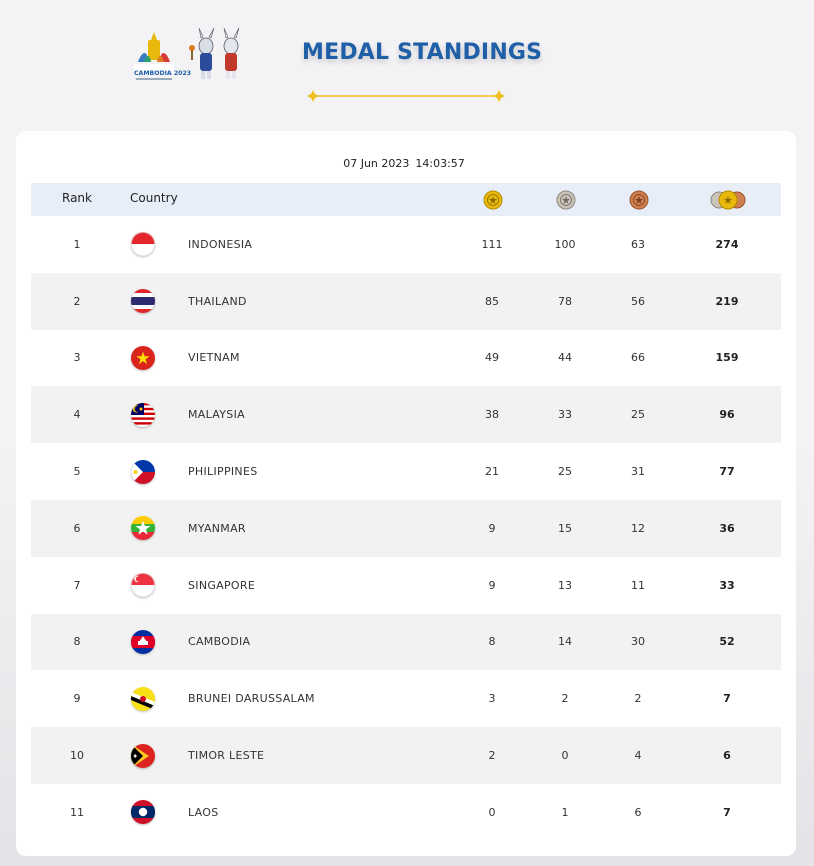 The height and width of the screenshot is (866, 814). What do you see at coordinates (727, 415) in the screenshot?
I see `total-count-cell: 96` at bounding box center [727, 415].